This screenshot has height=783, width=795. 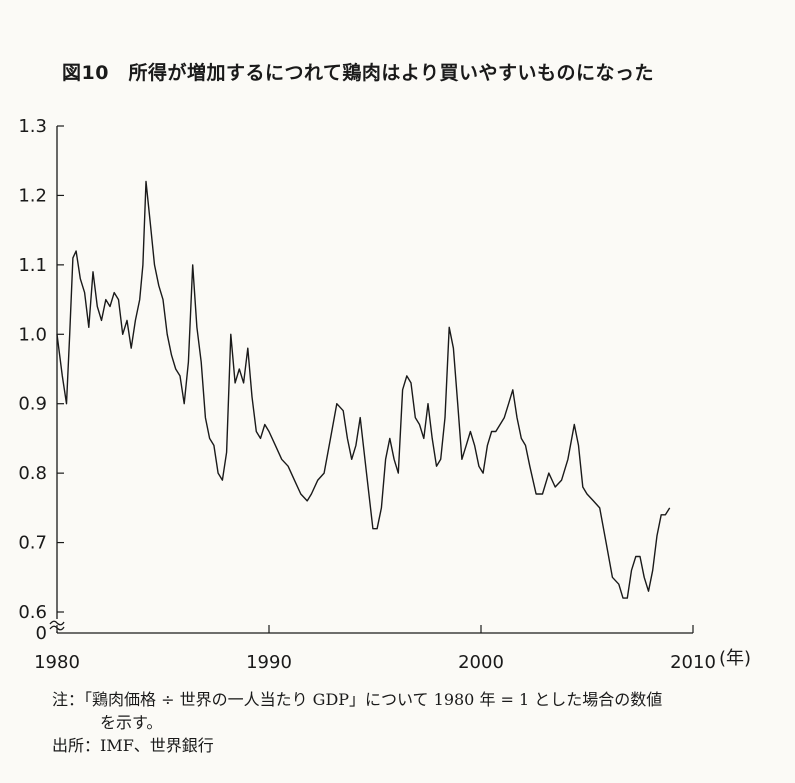 I want to click on axis-break-mark, so click(x=57, y=623).